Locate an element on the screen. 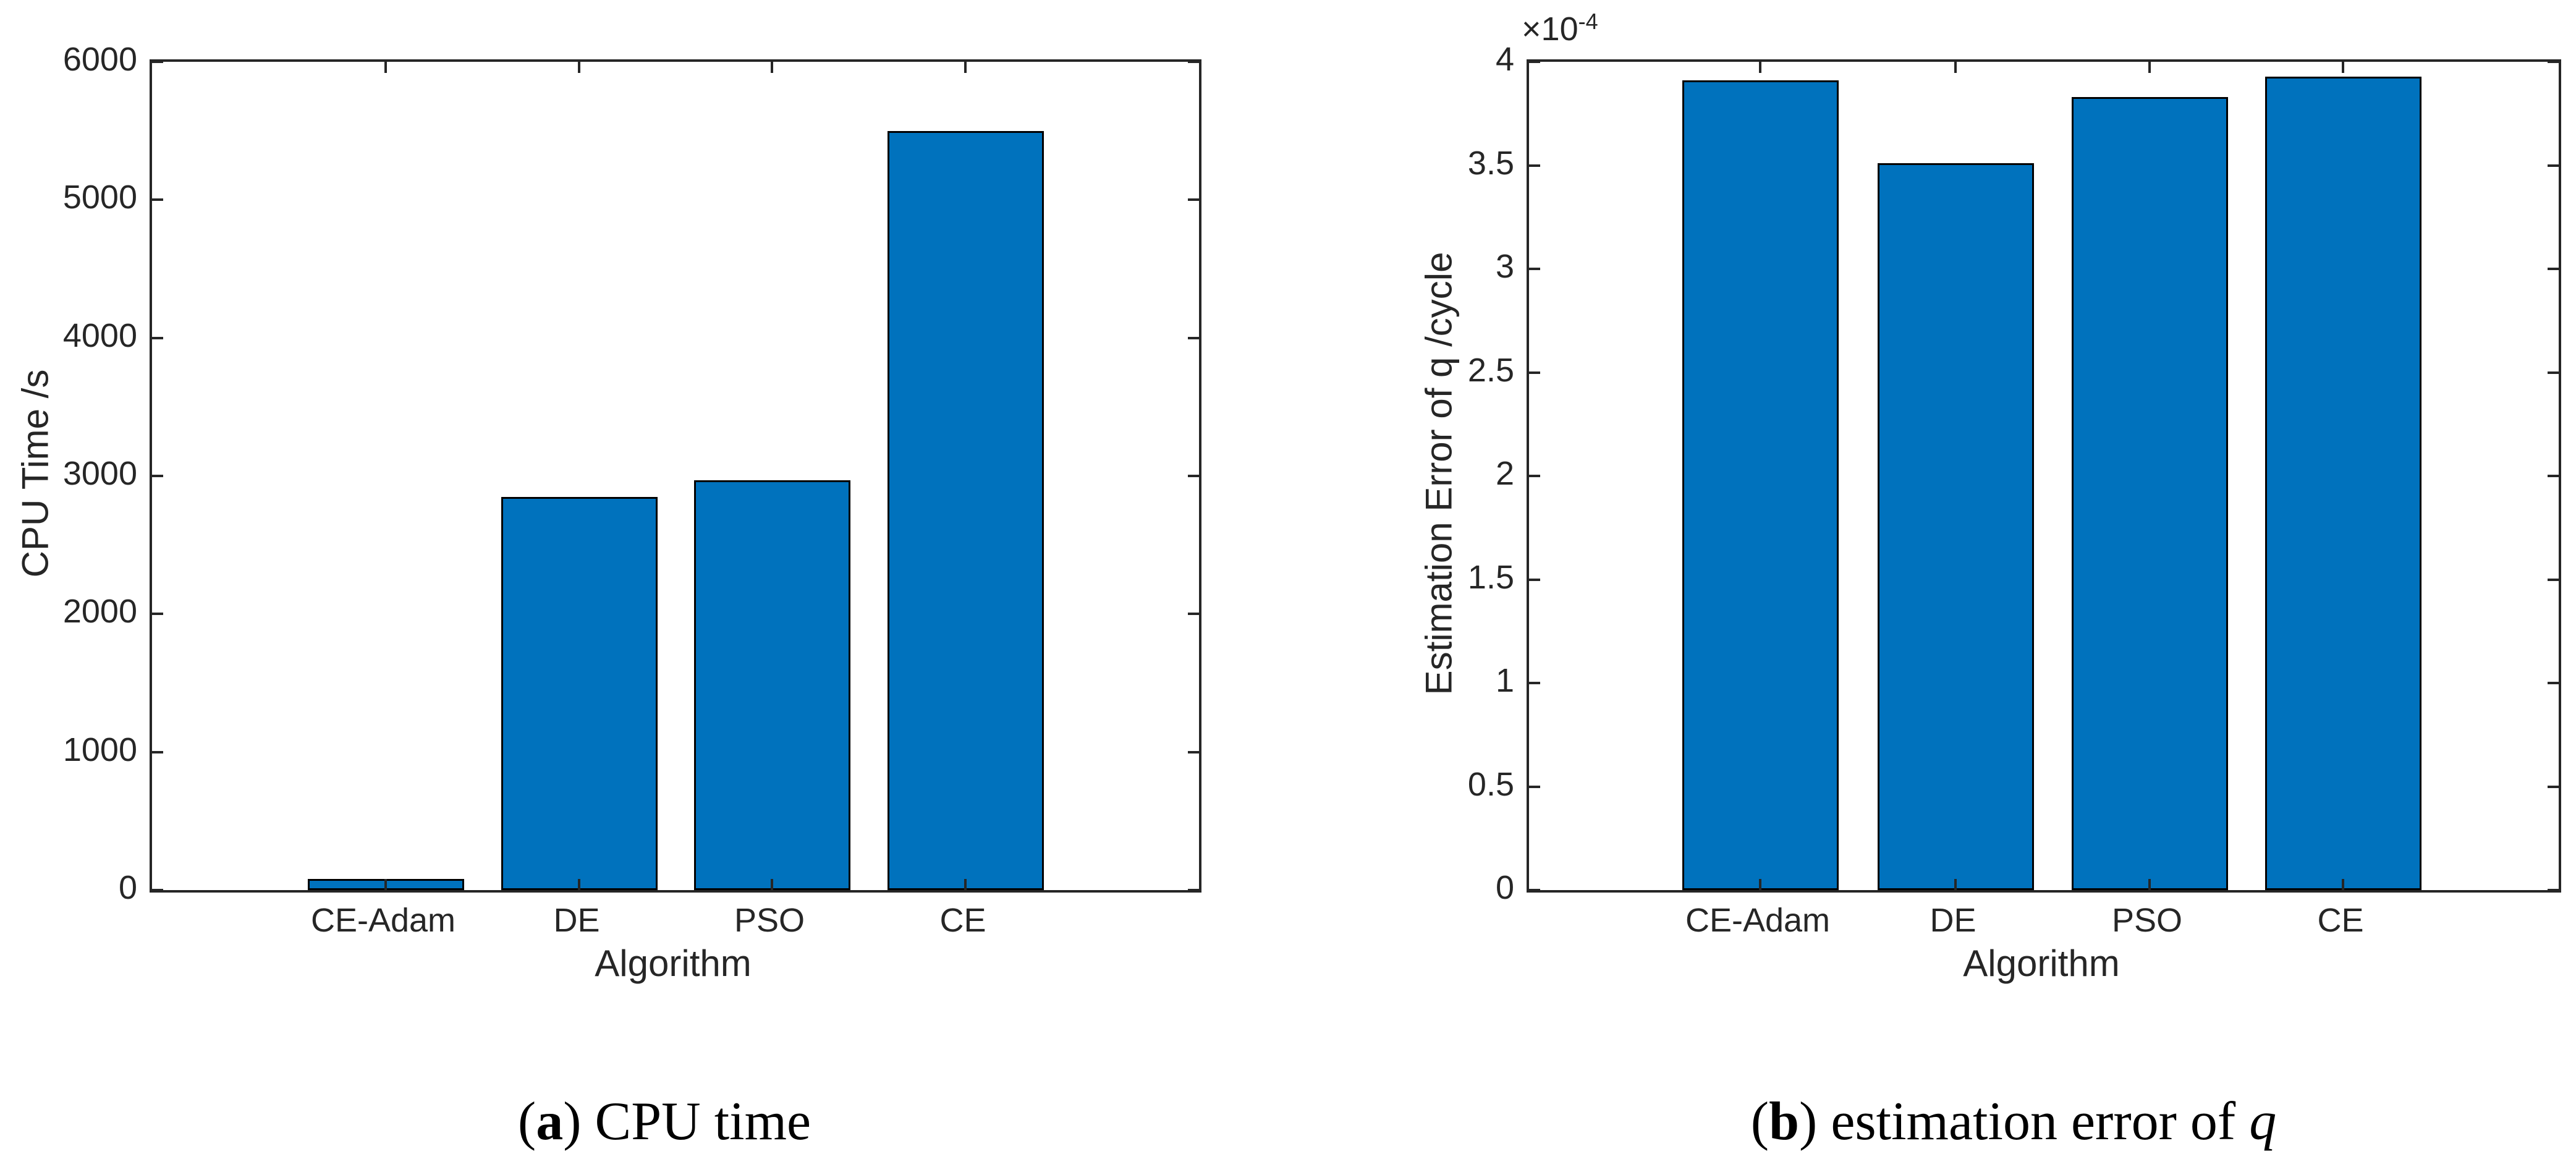 The image size is (2576, 1167). y-tick-right-2.5 is located at coordinates (2553, 372).